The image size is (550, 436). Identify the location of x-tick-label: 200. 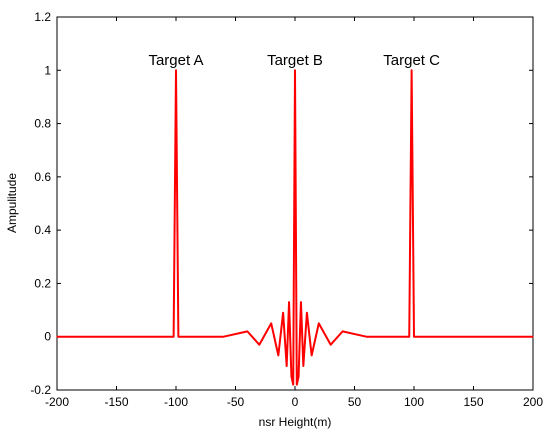
(533, 402).